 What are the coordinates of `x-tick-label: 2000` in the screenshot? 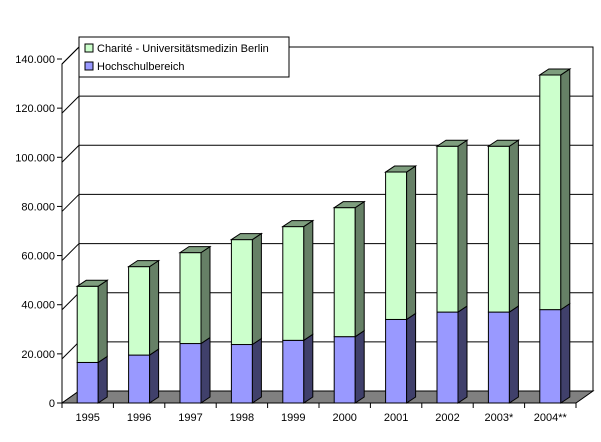 It's located at (344, 418).